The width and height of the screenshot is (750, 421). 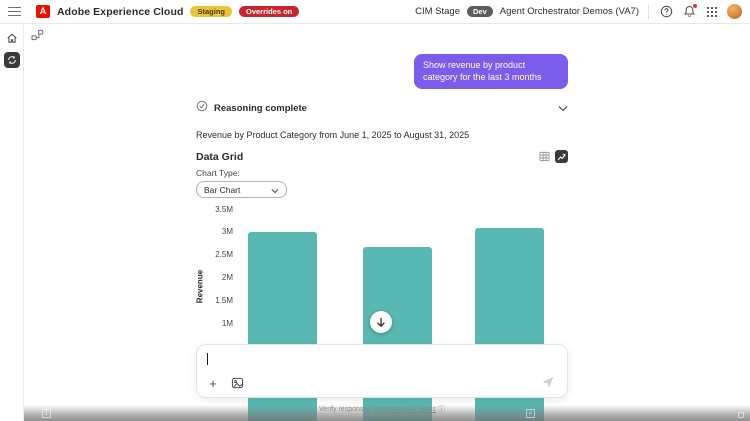 I want to click on y-axis-tick: 1M, so click(x=227, y=323).